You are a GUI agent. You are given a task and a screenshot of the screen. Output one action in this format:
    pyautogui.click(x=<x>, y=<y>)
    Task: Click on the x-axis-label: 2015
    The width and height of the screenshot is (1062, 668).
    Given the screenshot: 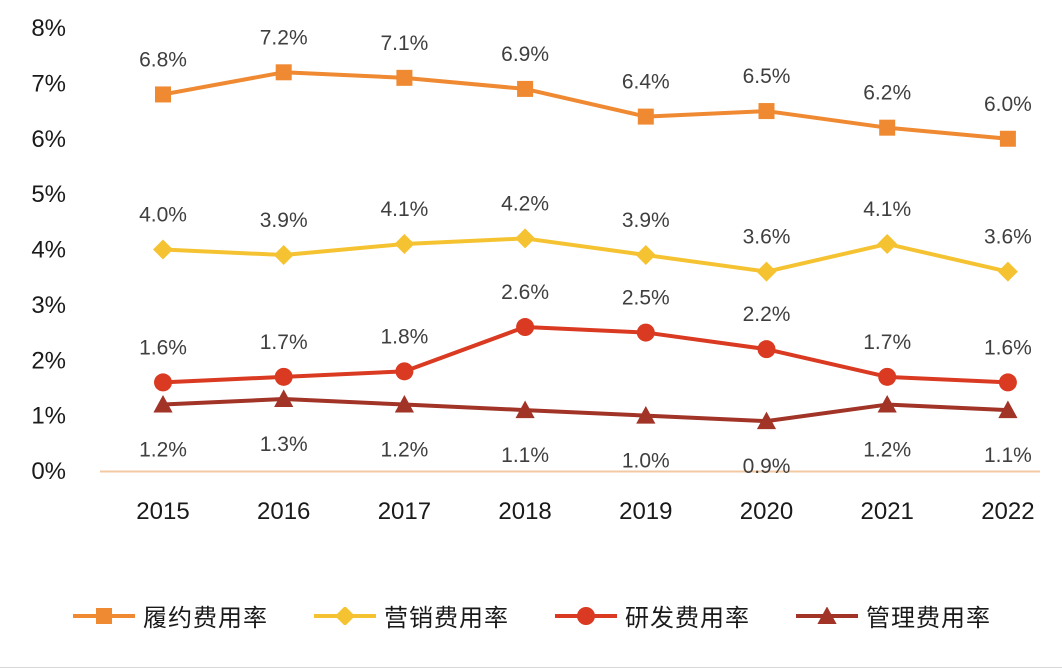 What is the action you would take?
    pyautogui.click(x=162, y=511)
    